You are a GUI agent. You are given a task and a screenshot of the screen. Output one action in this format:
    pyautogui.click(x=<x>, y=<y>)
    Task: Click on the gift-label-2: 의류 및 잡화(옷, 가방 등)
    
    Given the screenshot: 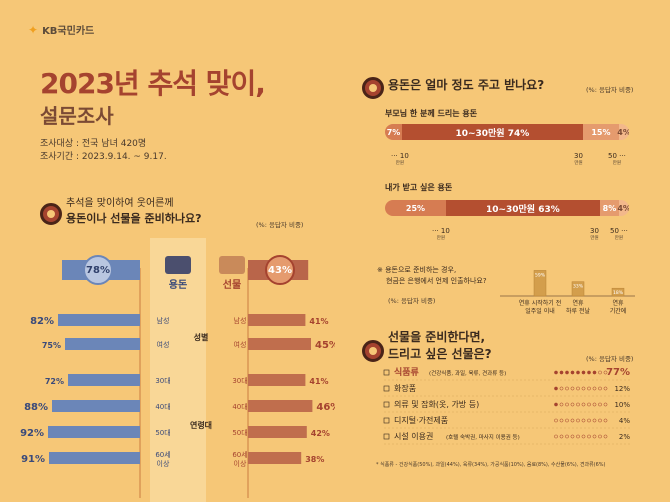 What is the action you would take?
    pyautogui.click(x=436, y=404)
    